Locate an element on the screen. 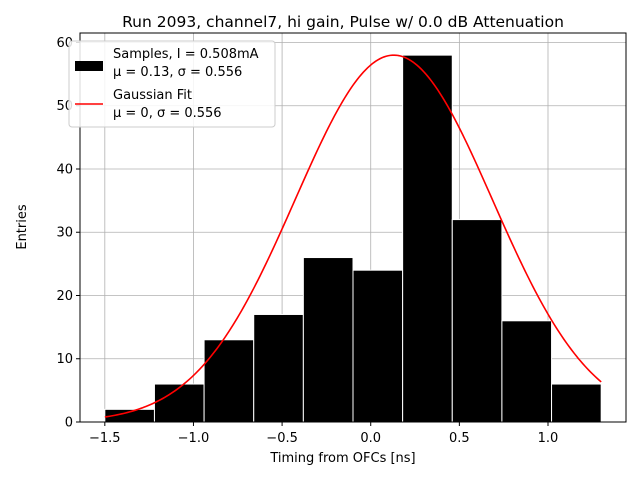 This screenshot has height=484, width=640. legend-fit-label: Gaussian Fit is located at coordinates (152, 95).